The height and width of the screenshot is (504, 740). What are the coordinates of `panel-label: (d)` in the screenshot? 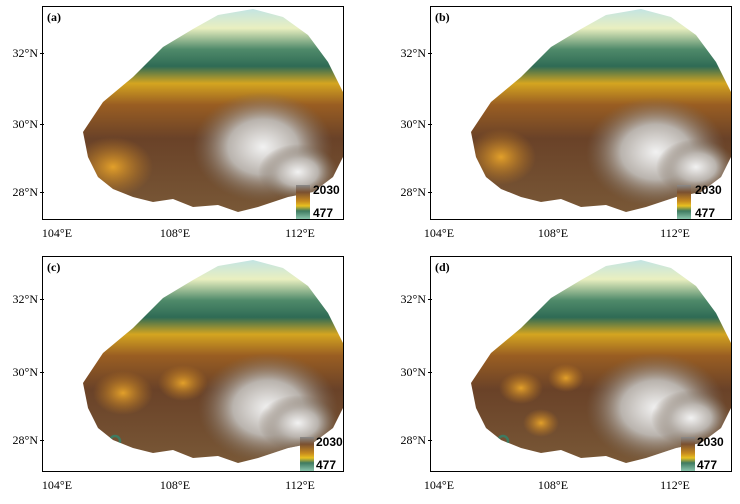 It's located at (442, 267).